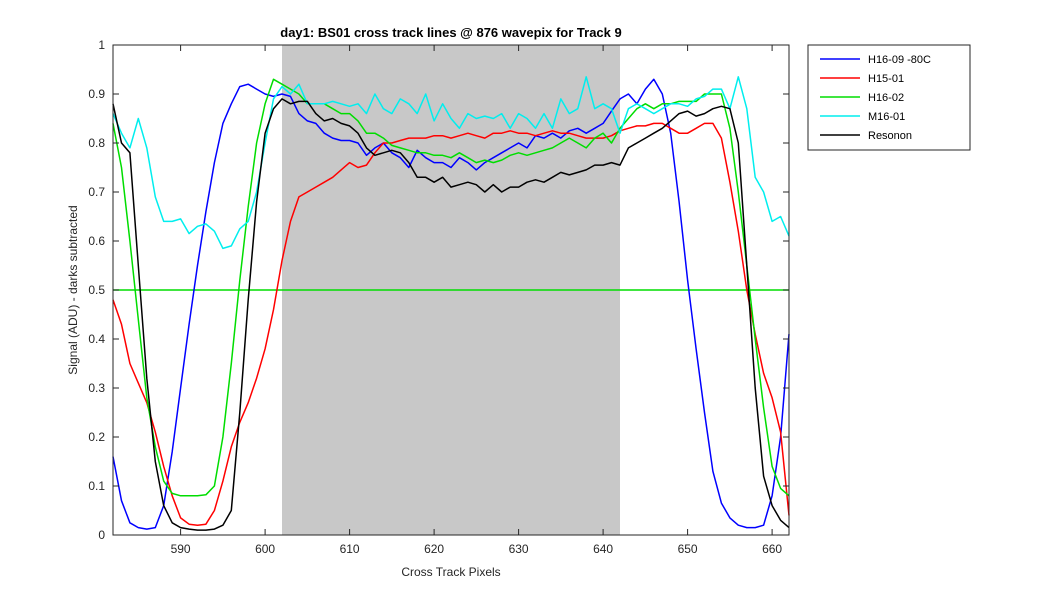  I want to click on y-tick-label: 0.6, so click(96, 241).